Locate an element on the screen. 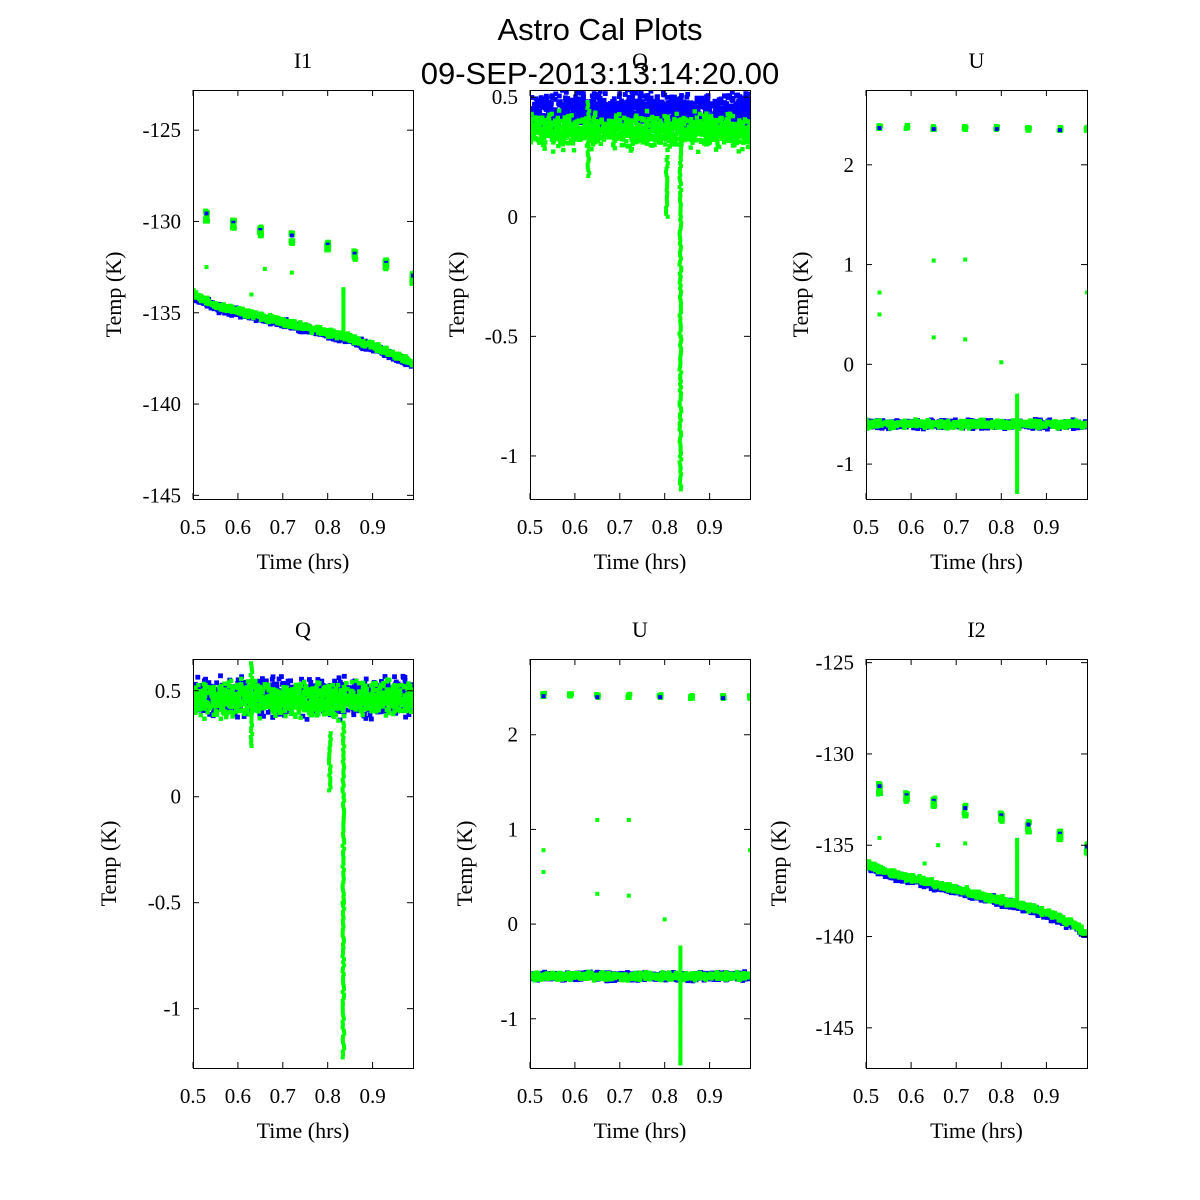  data-point-2078 is located at coordinates (715, 137).